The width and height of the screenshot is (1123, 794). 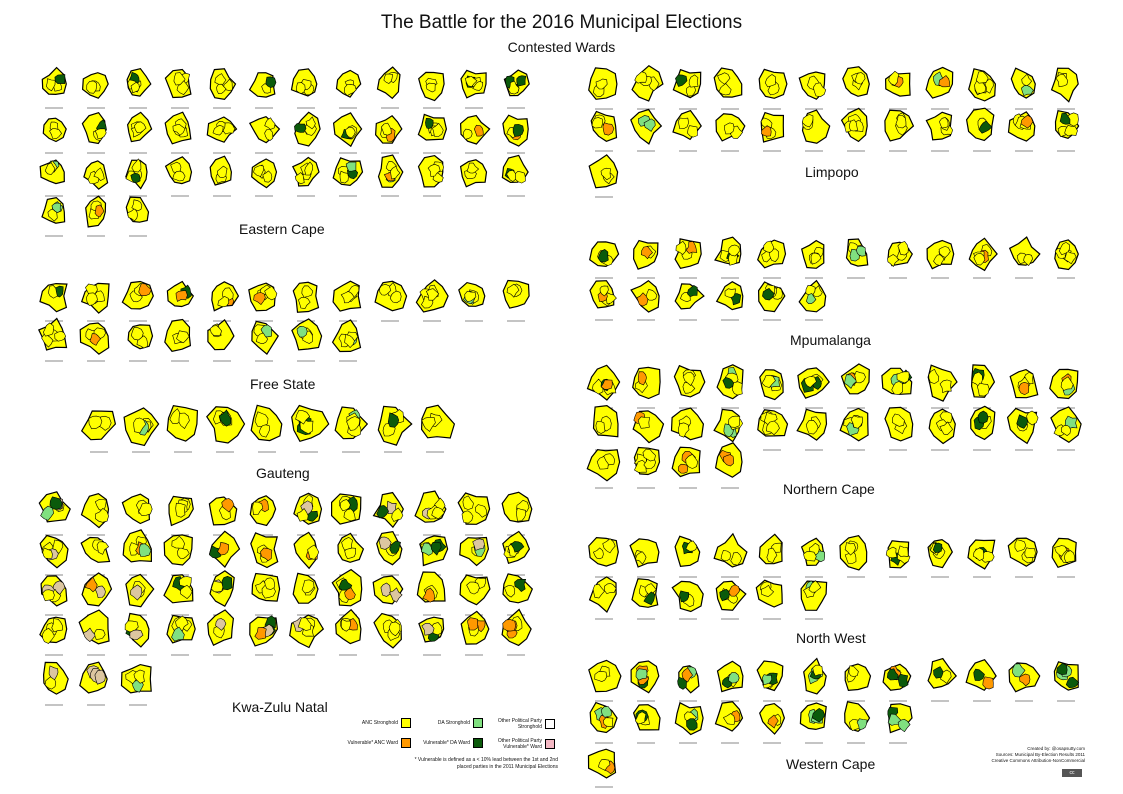 I want to click on province-label-gauteng: Gauteng, so click(x=283, y=473).